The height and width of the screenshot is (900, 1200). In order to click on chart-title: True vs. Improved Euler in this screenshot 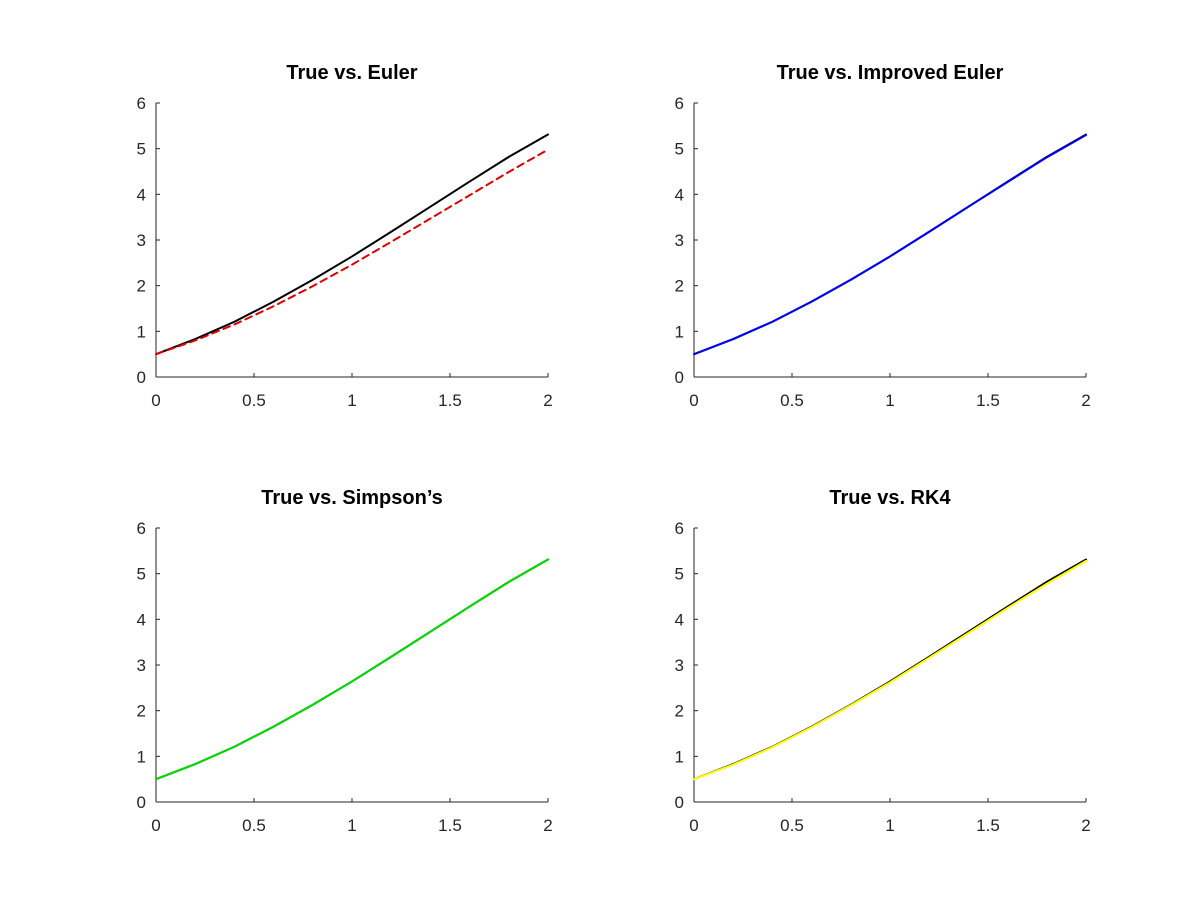, I will do `click(890, 73)`.